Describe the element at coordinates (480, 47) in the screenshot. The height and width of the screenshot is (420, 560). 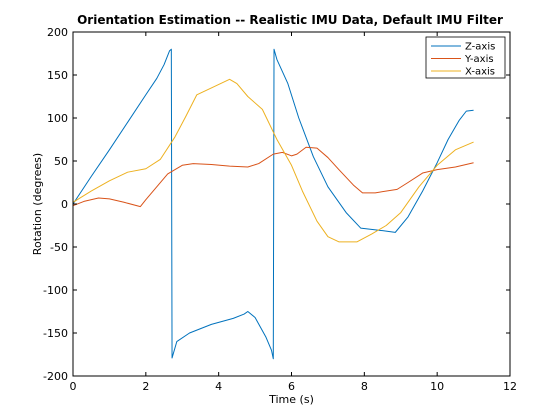
I see `legend-label: Z-axis` at that location.